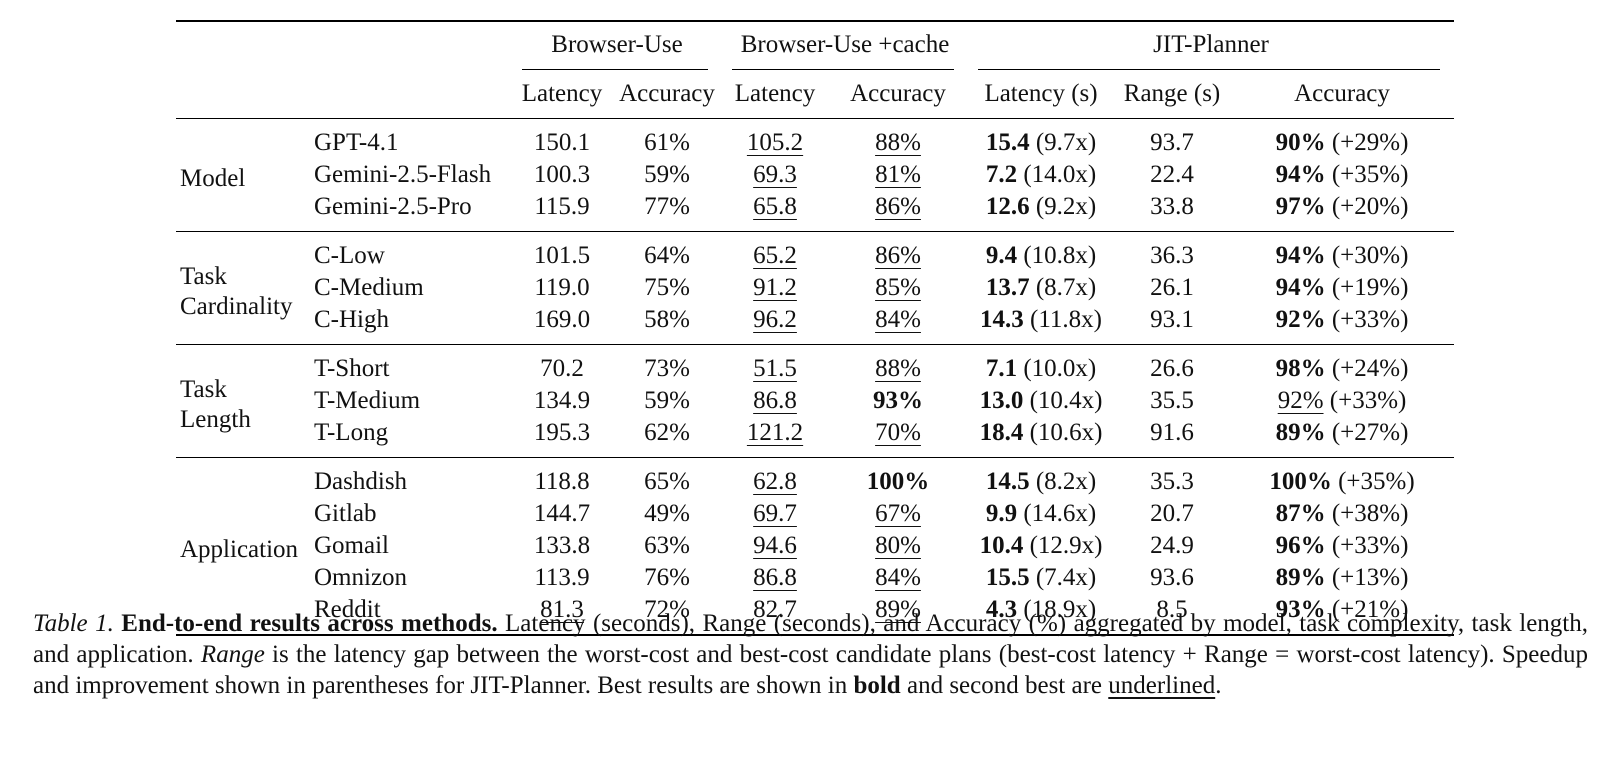 The height and width of the screenshot is (775, 1623). Describe the element at coordinates (775, 477) in the screenshot. I see `cell-c_lat: 62.8` at that location.